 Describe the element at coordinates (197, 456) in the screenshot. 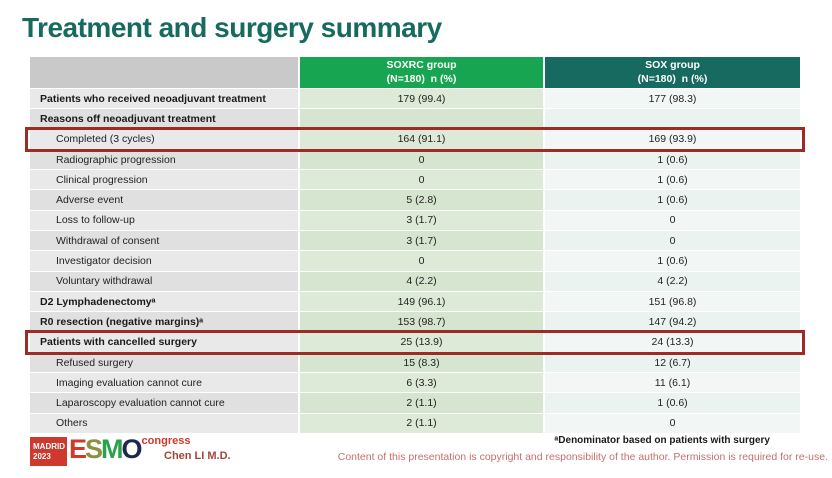

I see `presenter-name: Chen LI M.D.` at that location.